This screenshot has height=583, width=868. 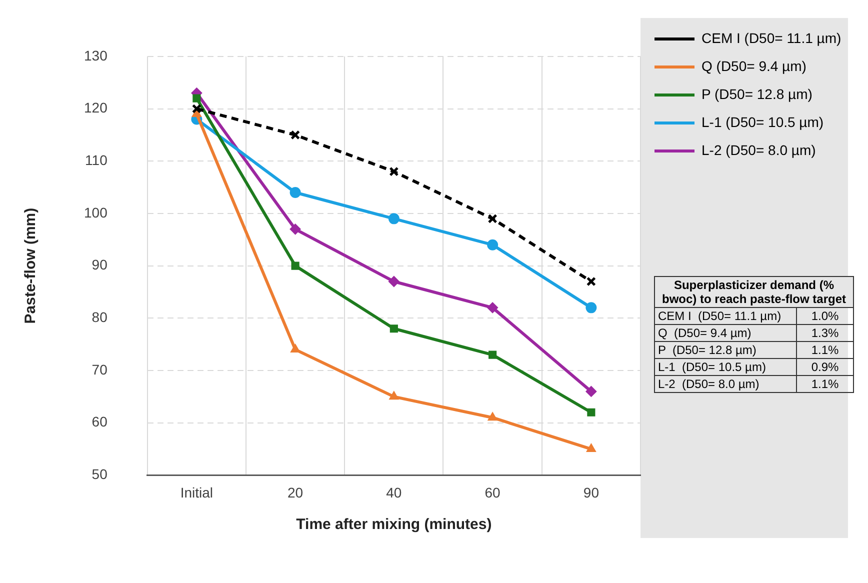 What do you see at coordinates (31, 266) in the screenshot?
I see `y-axis-title: Paste-flow (mm)` at bounding box center [31, 266].